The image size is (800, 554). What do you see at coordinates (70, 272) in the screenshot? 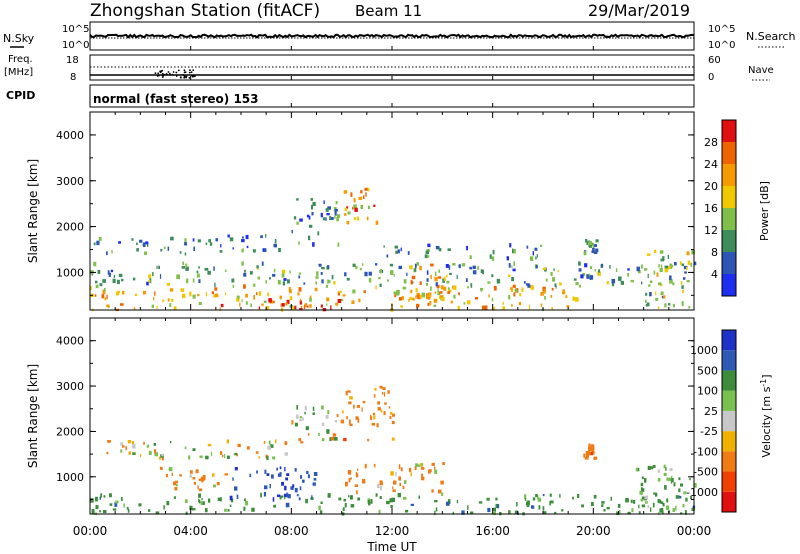
I see `y-tick-label: 1000` at bounding box center [70, 272].